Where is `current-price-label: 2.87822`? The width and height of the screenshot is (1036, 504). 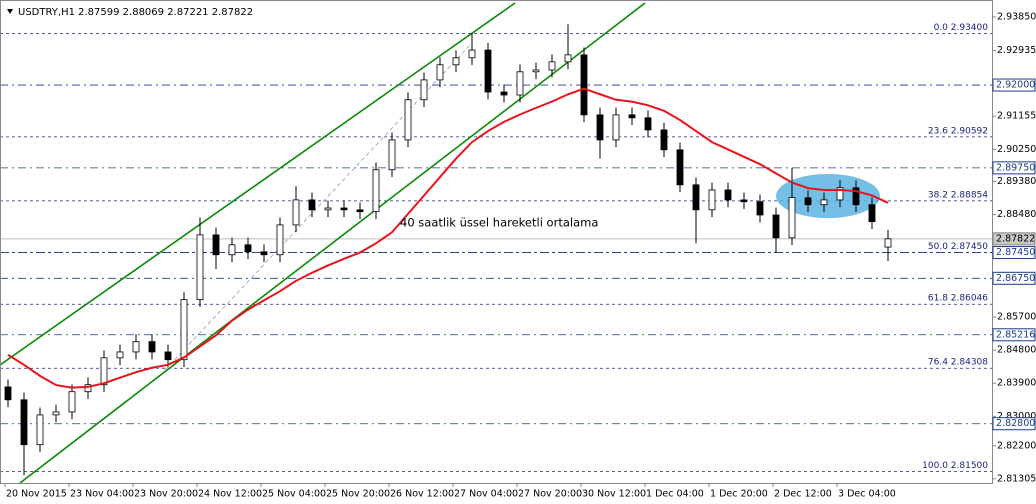 current-price-label: 2.87822 is located at coordinates (1015, 238).